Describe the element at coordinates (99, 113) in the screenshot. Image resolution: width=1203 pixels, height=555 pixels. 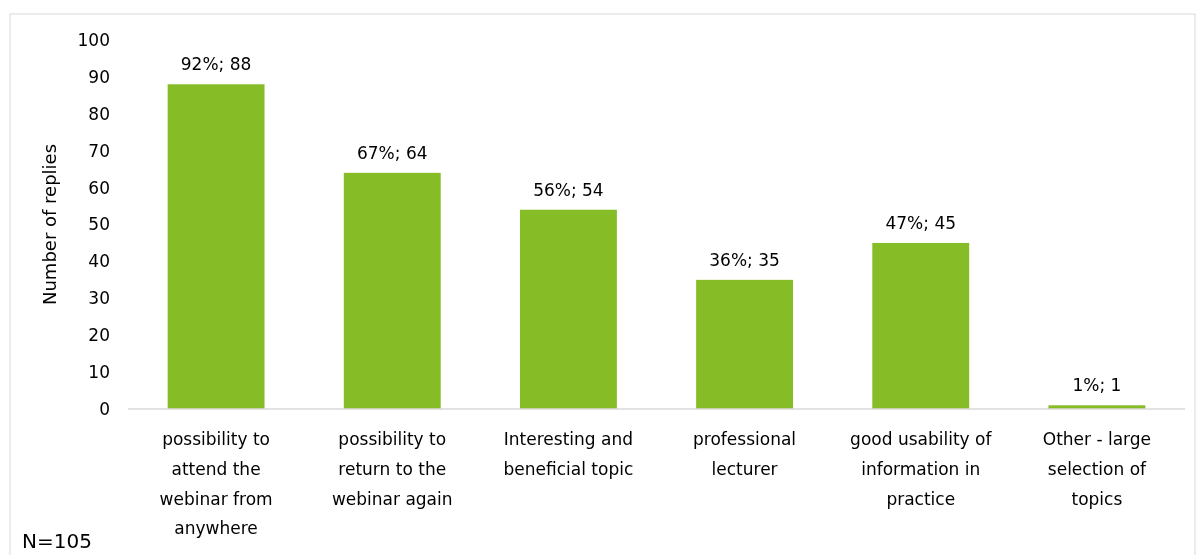
I see `y-tick-label: 80` at that location.